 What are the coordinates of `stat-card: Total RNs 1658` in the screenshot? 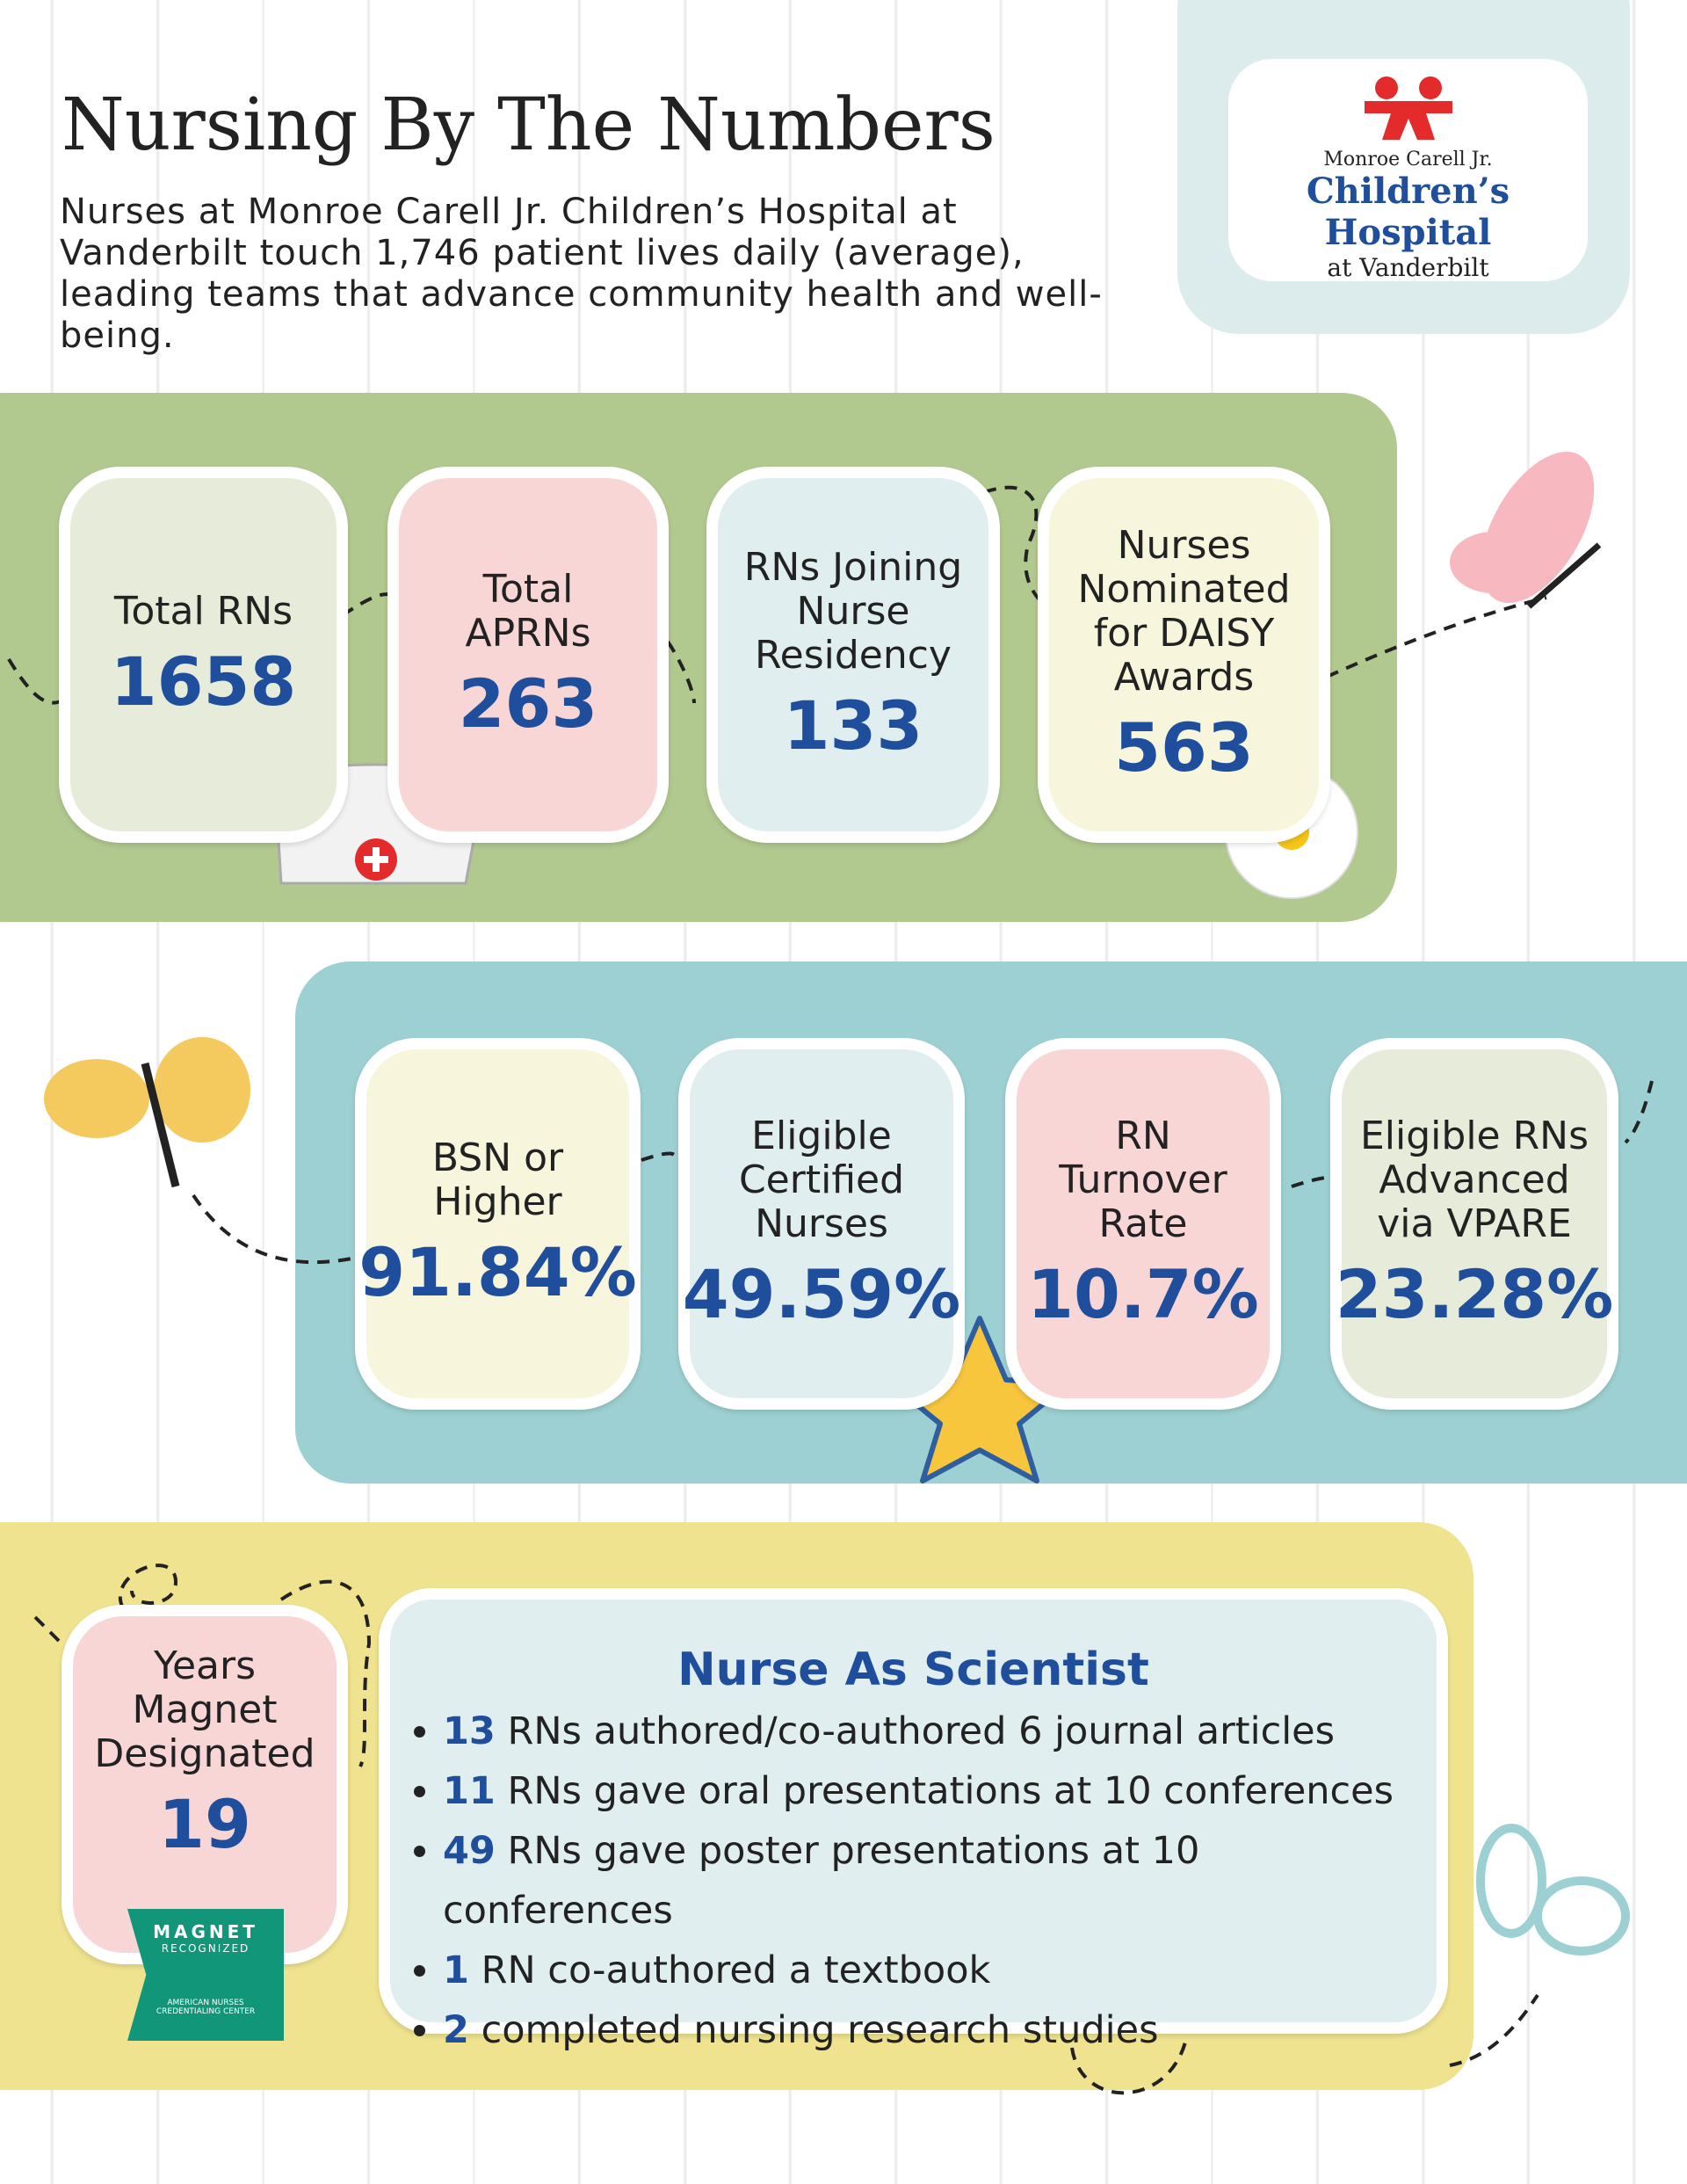 It's located at (203, 655).